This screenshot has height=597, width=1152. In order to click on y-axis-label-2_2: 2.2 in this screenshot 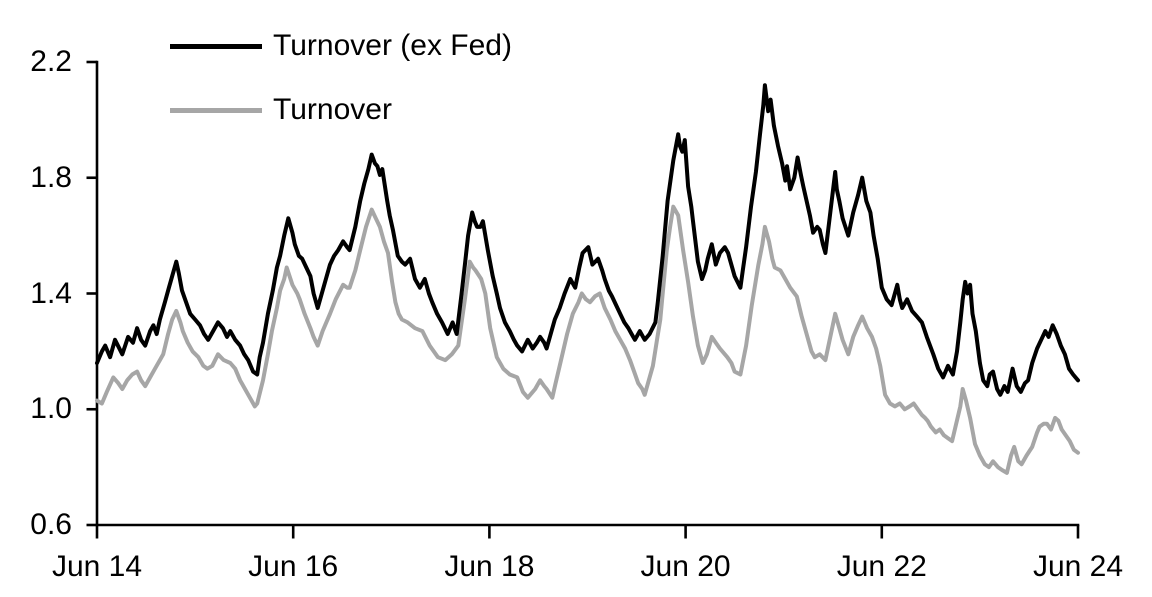, I will do `click(51, 61)`.